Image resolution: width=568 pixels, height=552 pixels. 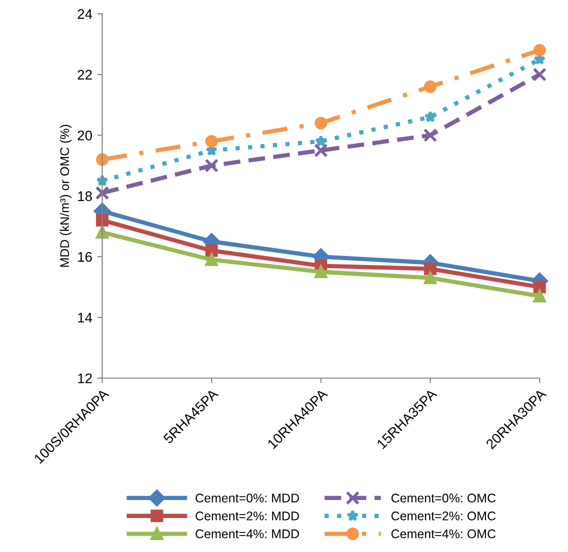 I want to click on legend-label: Cement=0%: OMC, so click(x=443, y=498).